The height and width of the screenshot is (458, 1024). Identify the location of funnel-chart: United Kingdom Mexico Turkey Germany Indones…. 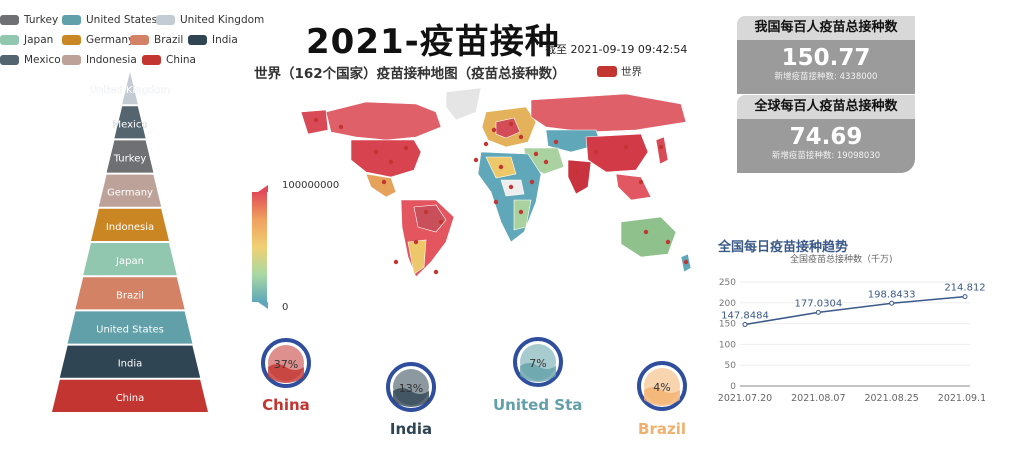
(130, 242).